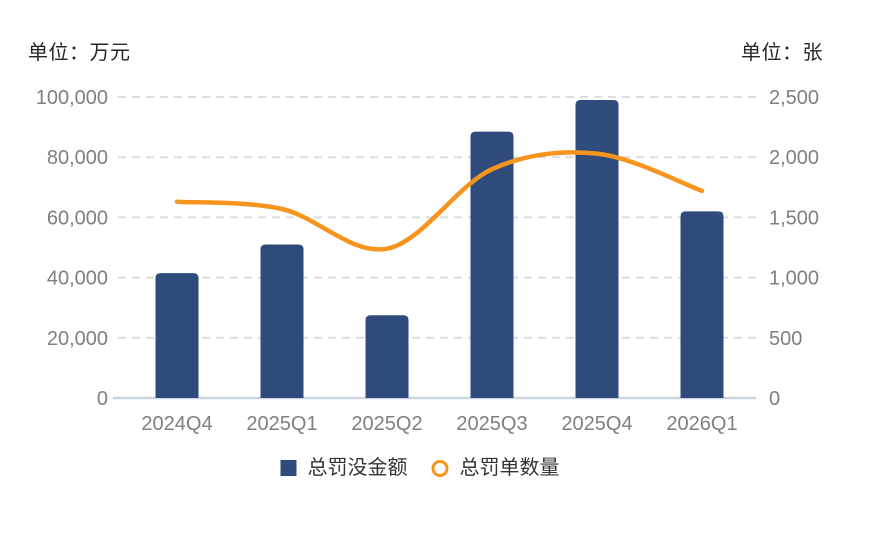 This screenshot has height=540, width=884. What do you see at coordinates (702, 304) in the screenshot?
I see `bar-2026Q1` at bounding box center [702, 304].